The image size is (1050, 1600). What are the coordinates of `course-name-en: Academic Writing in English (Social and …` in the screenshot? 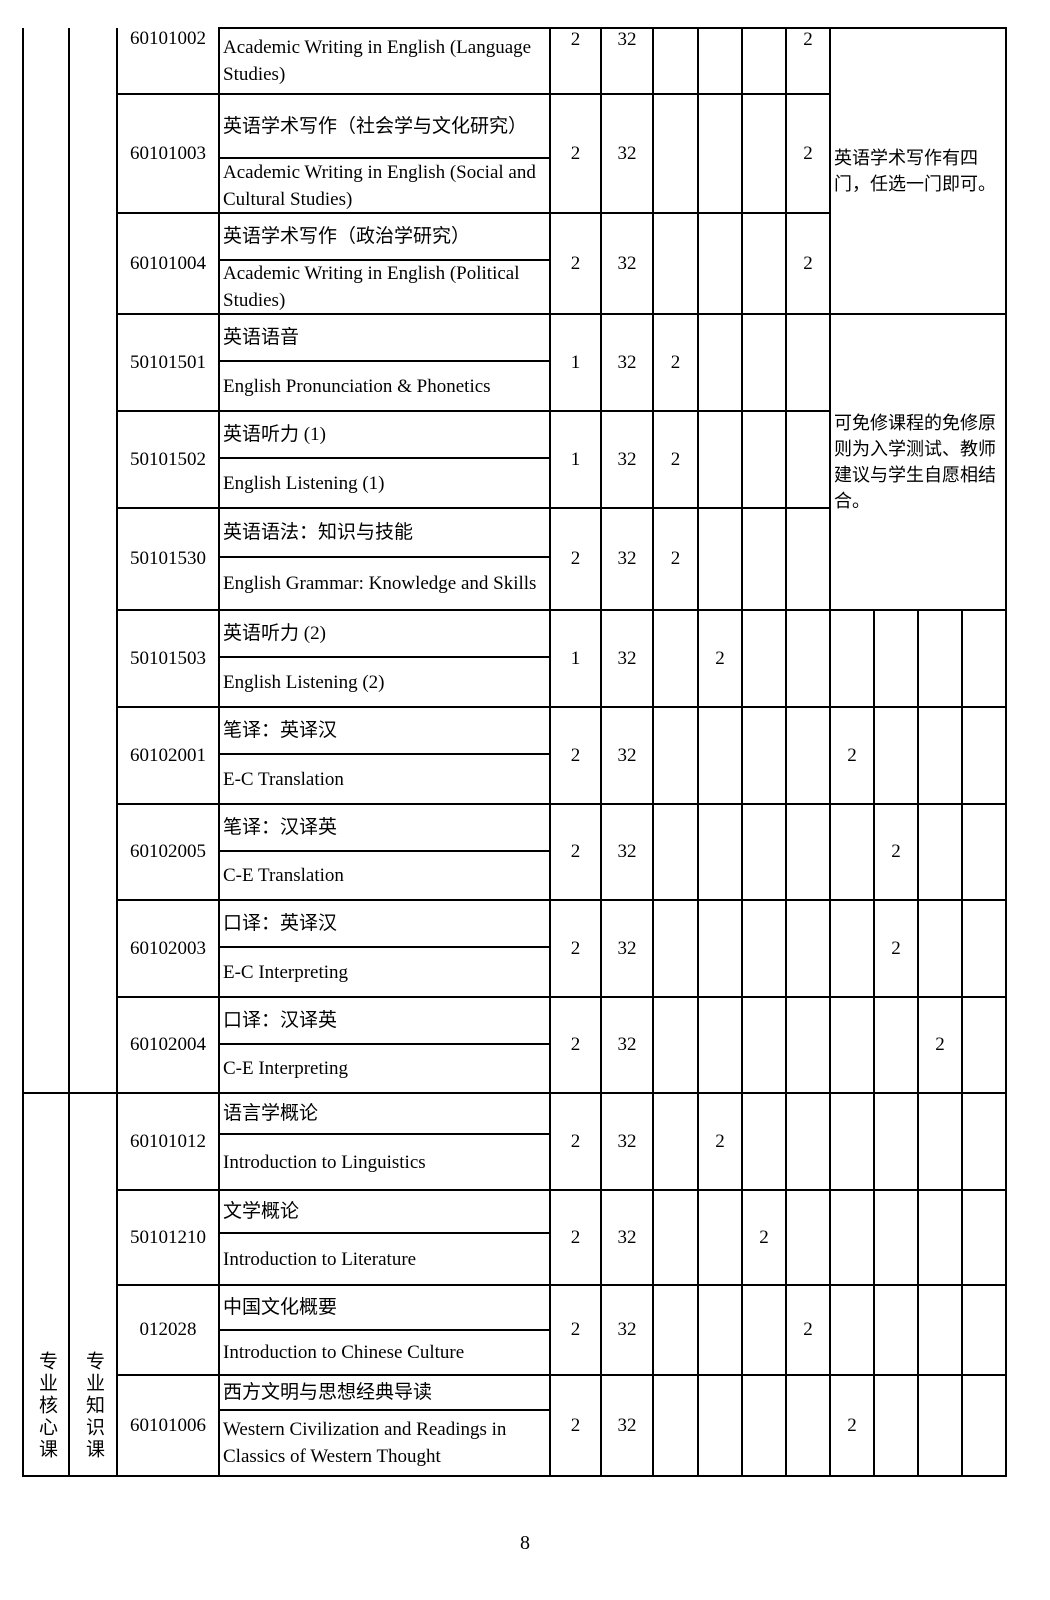 It's located at (379, 185).